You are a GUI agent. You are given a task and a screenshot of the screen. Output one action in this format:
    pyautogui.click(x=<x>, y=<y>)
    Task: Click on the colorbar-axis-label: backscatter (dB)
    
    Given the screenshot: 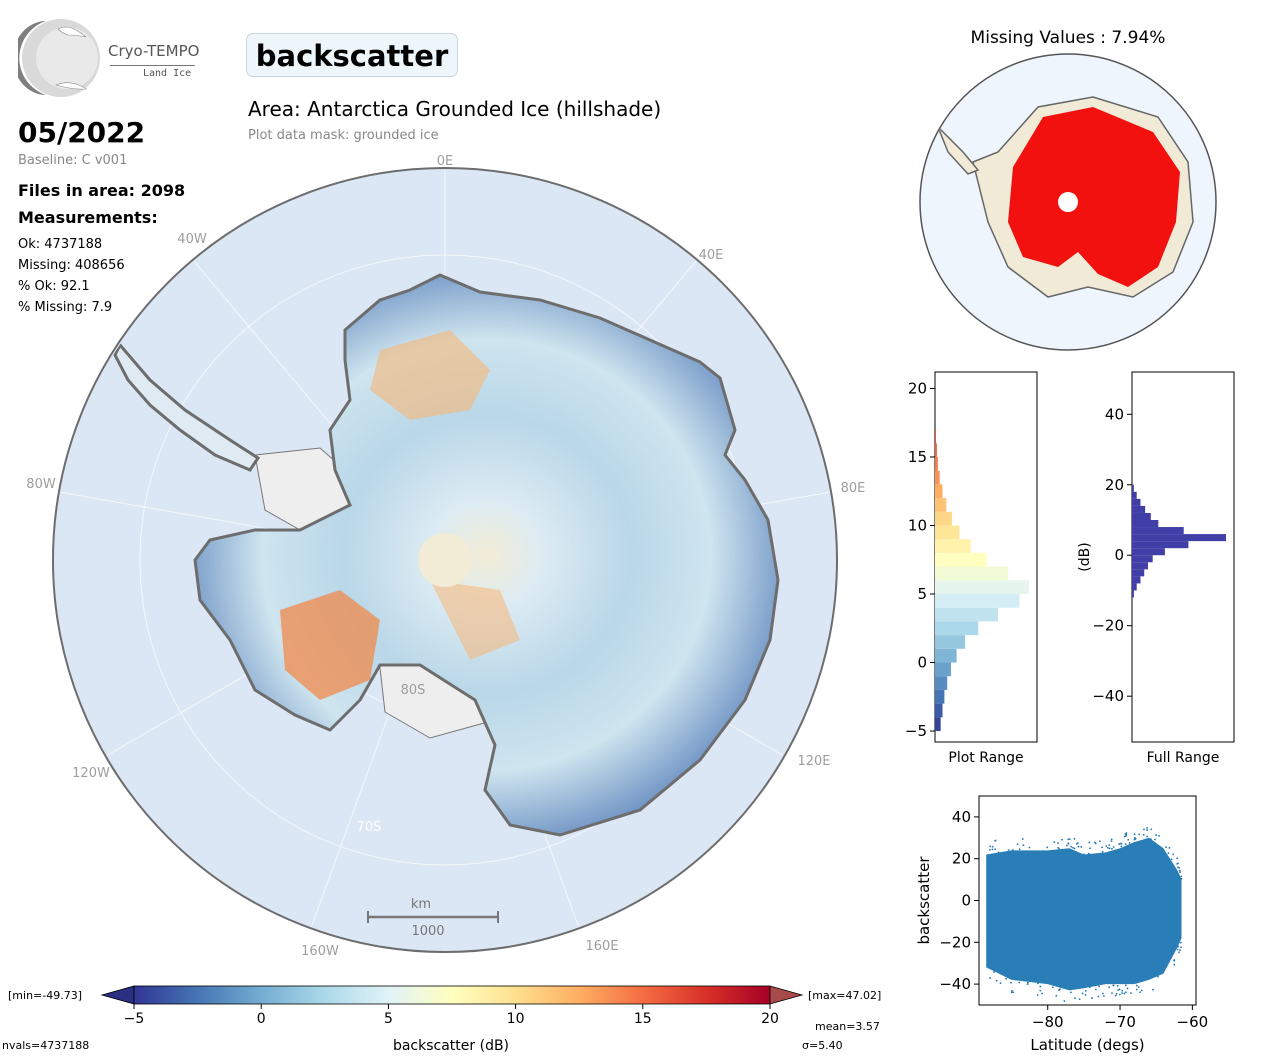 What is the action you would take?
    pyautogui.click(x=451, y=1046)
    